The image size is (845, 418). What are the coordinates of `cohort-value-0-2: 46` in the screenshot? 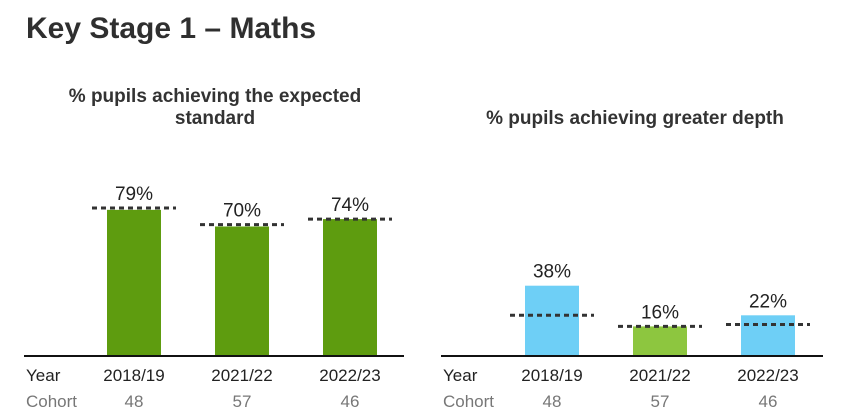 It's located at (350, 401).